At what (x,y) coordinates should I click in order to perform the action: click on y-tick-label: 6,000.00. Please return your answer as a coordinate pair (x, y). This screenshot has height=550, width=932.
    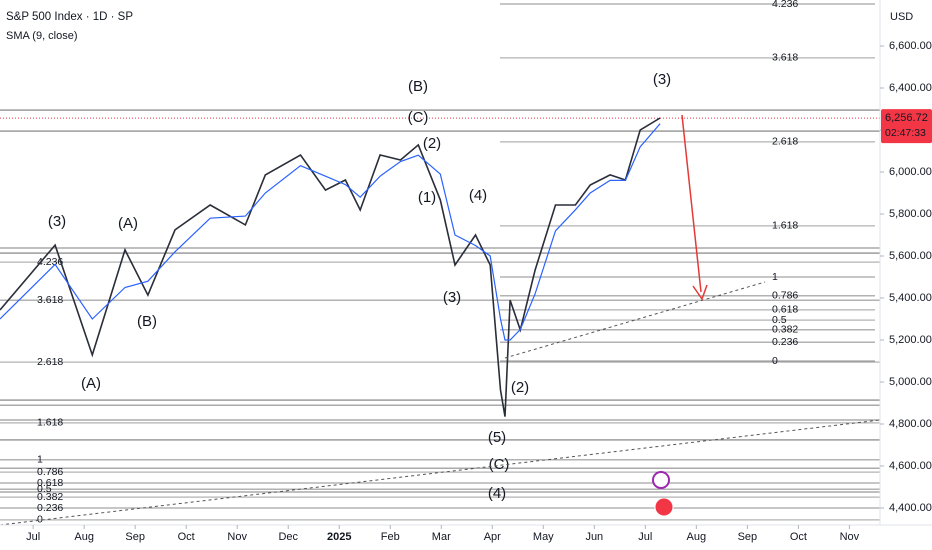
    Looking at the image, I should click on (910, 172).